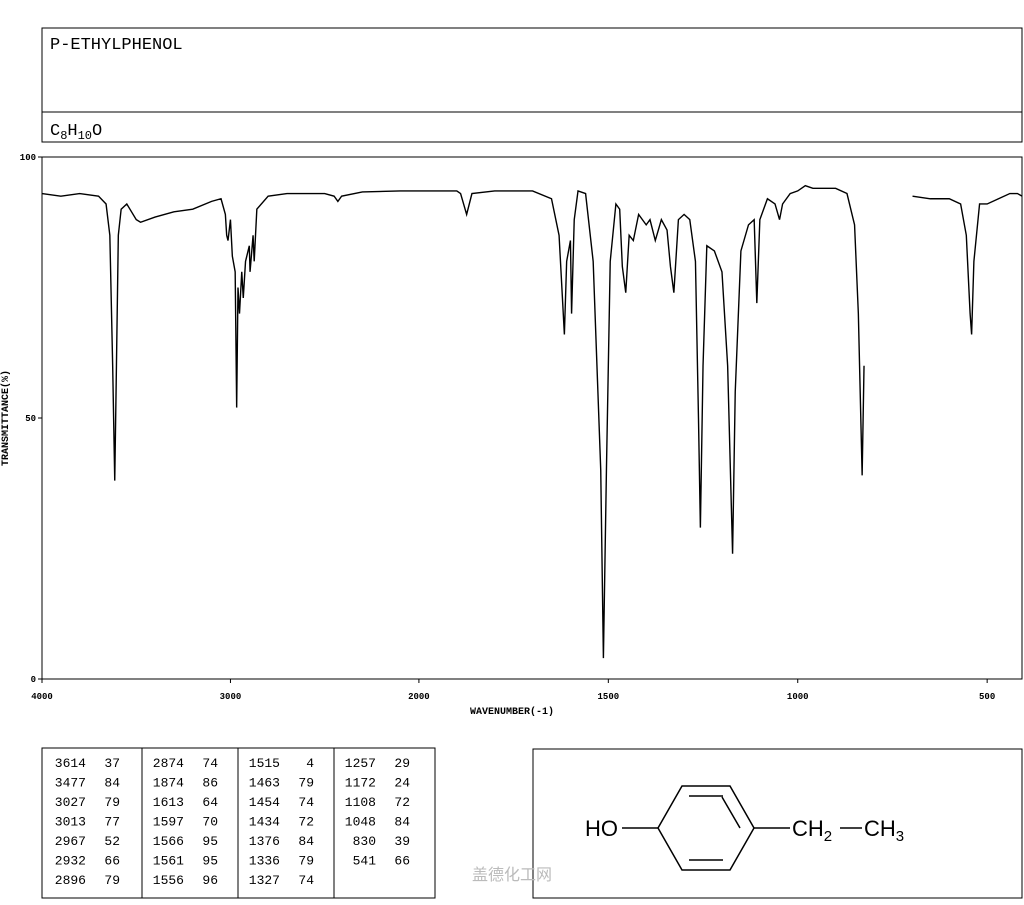 The height and width of the screenshot is (905, 1024). I want to click on formula: C8H10O, so click(76, 132).